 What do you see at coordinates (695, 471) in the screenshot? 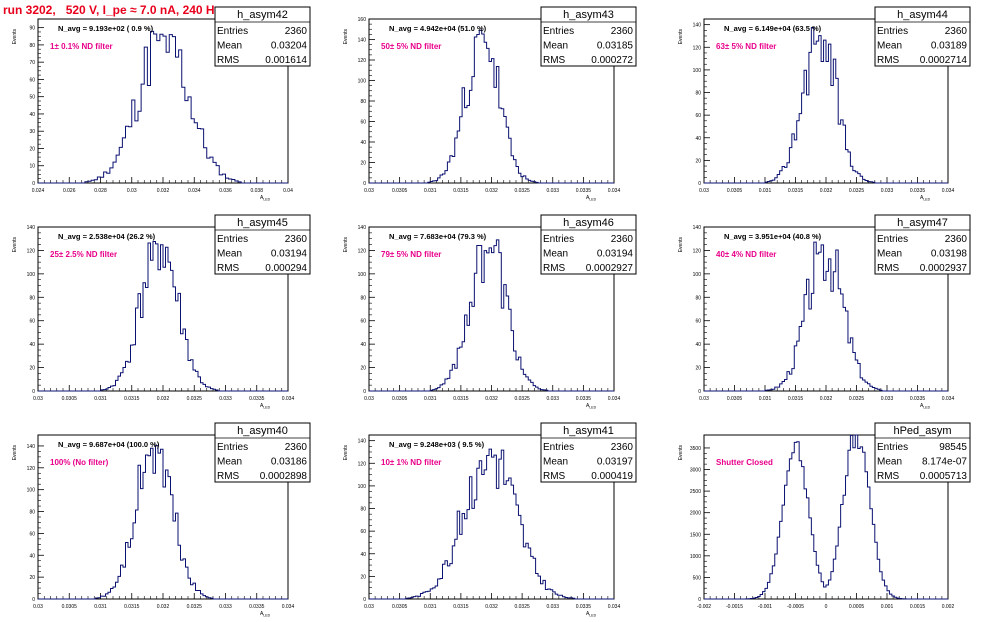
I see `y-tick-label: 3000` at bounding box center [695, 471].